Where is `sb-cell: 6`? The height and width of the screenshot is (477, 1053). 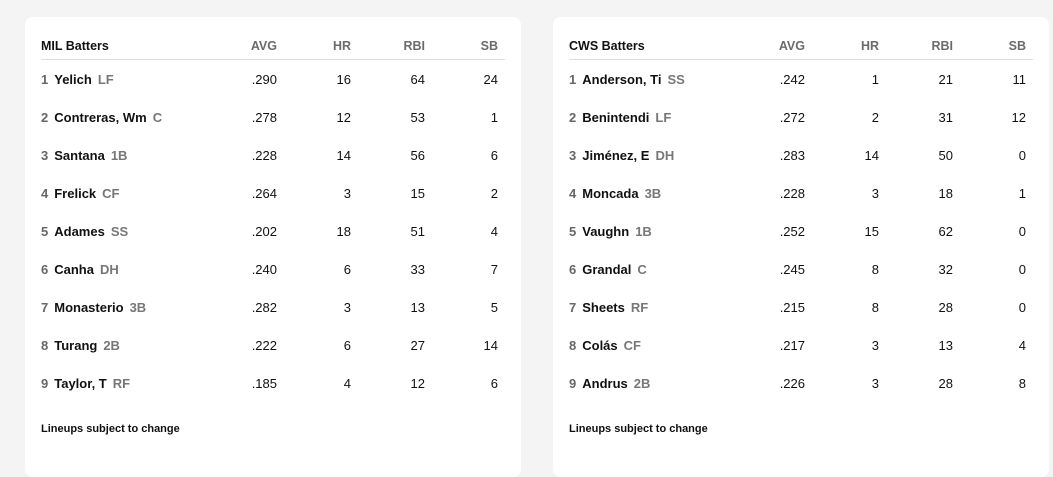 sb-cell: 6 is located at coordinates (494, 155).